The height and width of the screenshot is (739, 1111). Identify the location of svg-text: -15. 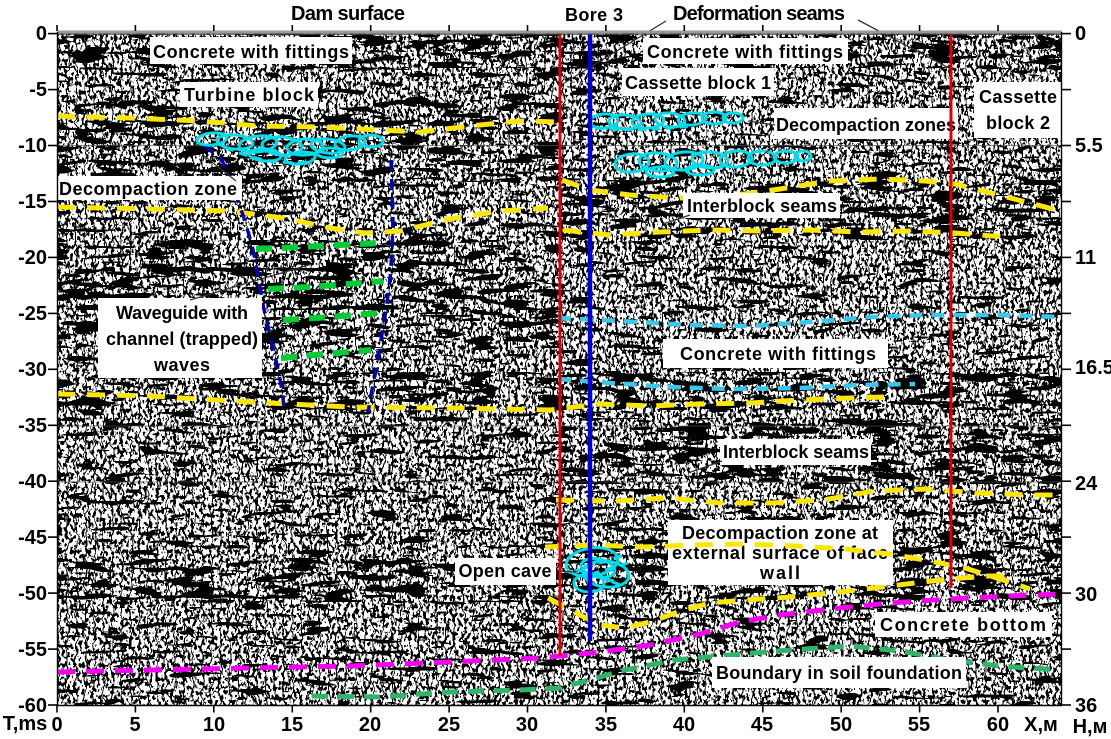
(32, 202).